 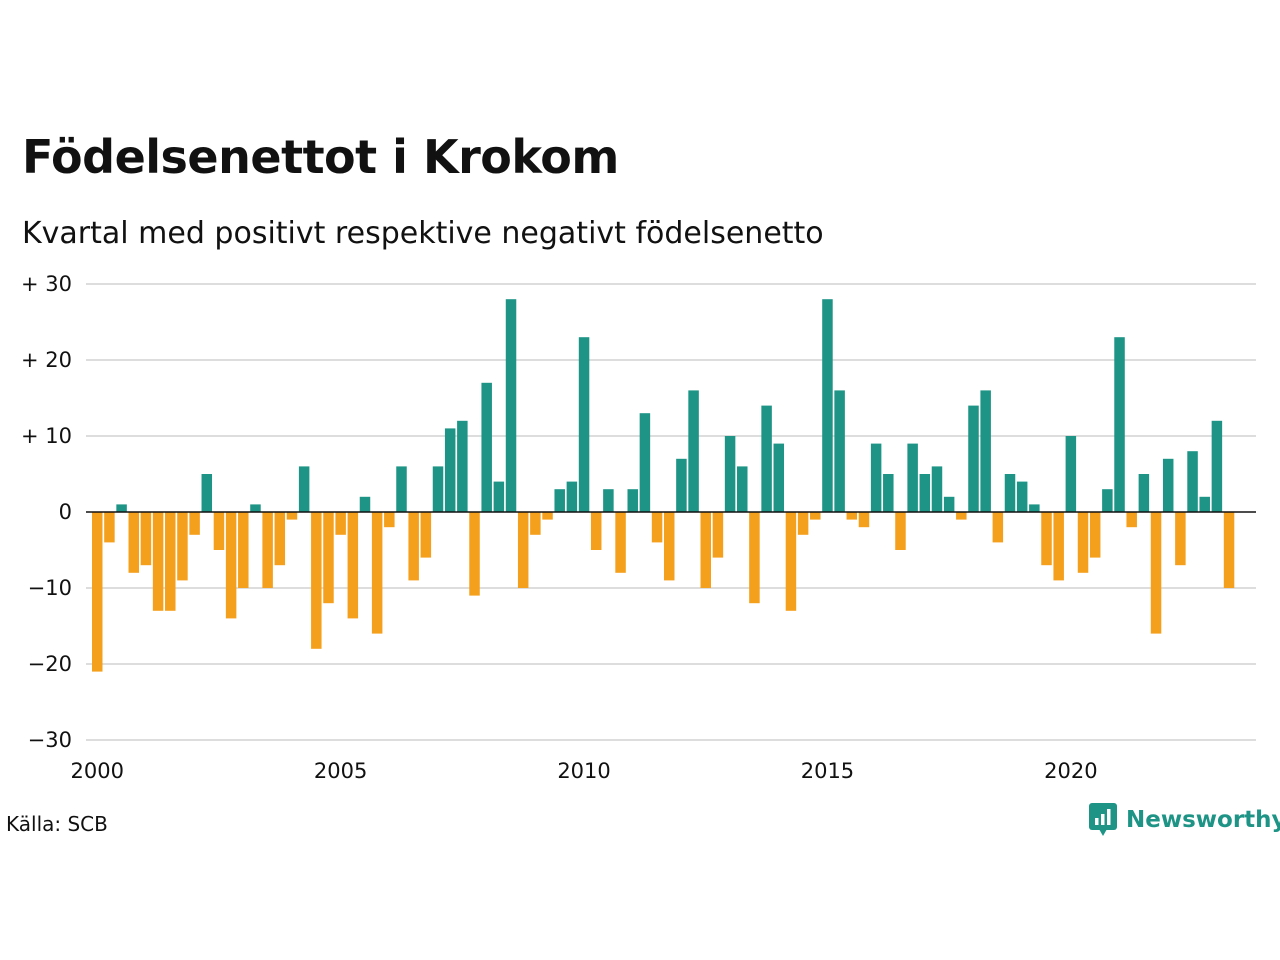 What do you see at coordinates (320, 157) in the screenshot?
I see `chart-title: Födelsenettot i Krokom` at bounding box center [320, 157].